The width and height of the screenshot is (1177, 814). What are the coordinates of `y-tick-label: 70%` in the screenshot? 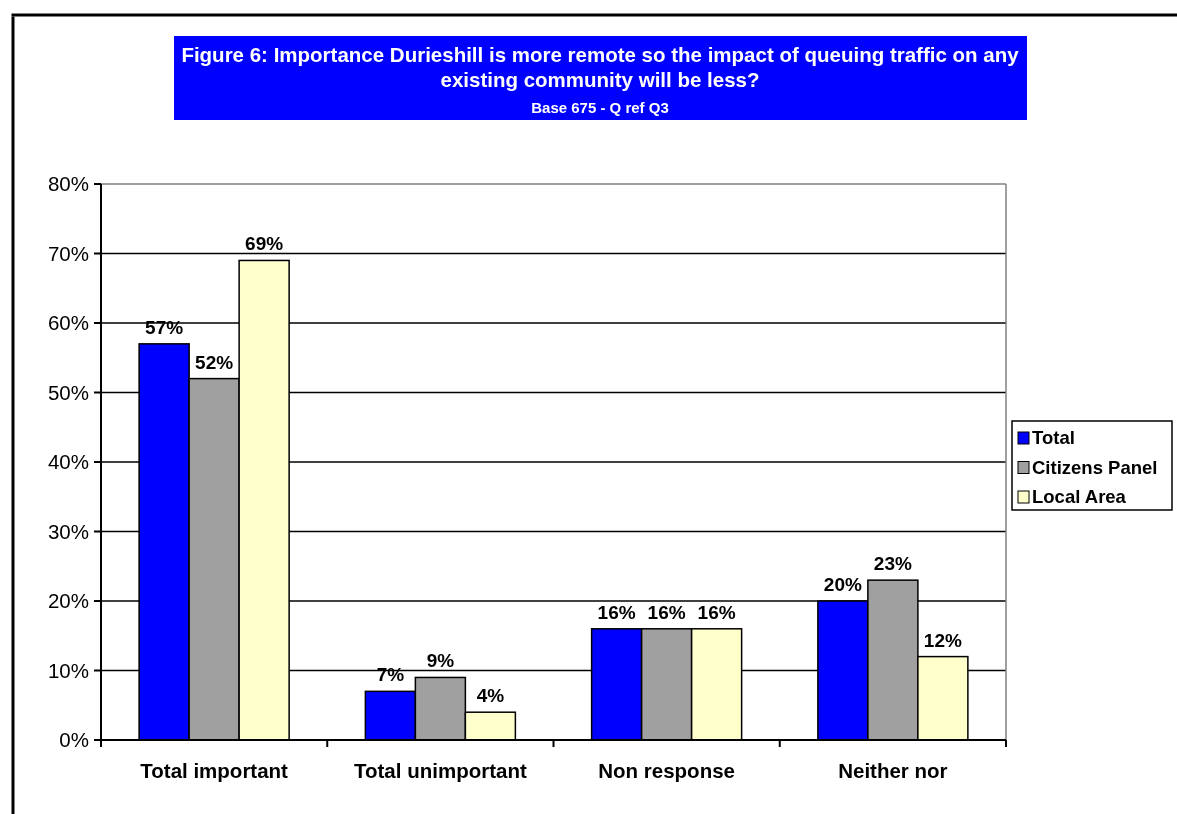 It's located at (68, 253).